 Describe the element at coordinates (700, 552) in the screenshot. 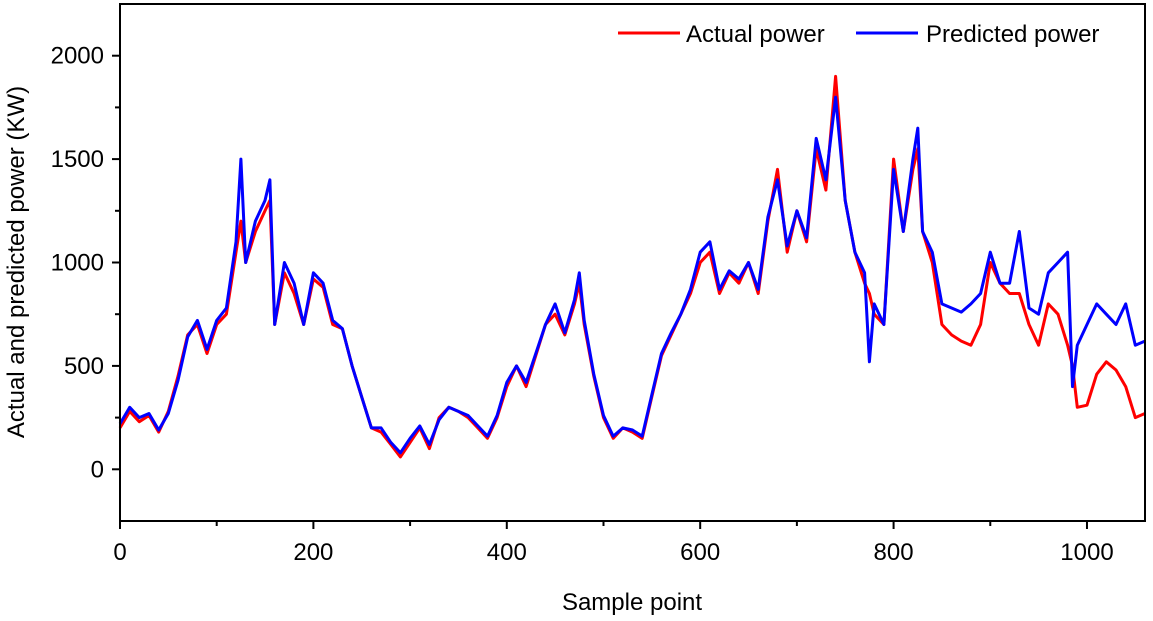

I see `x-tick-label: 600` at that location.